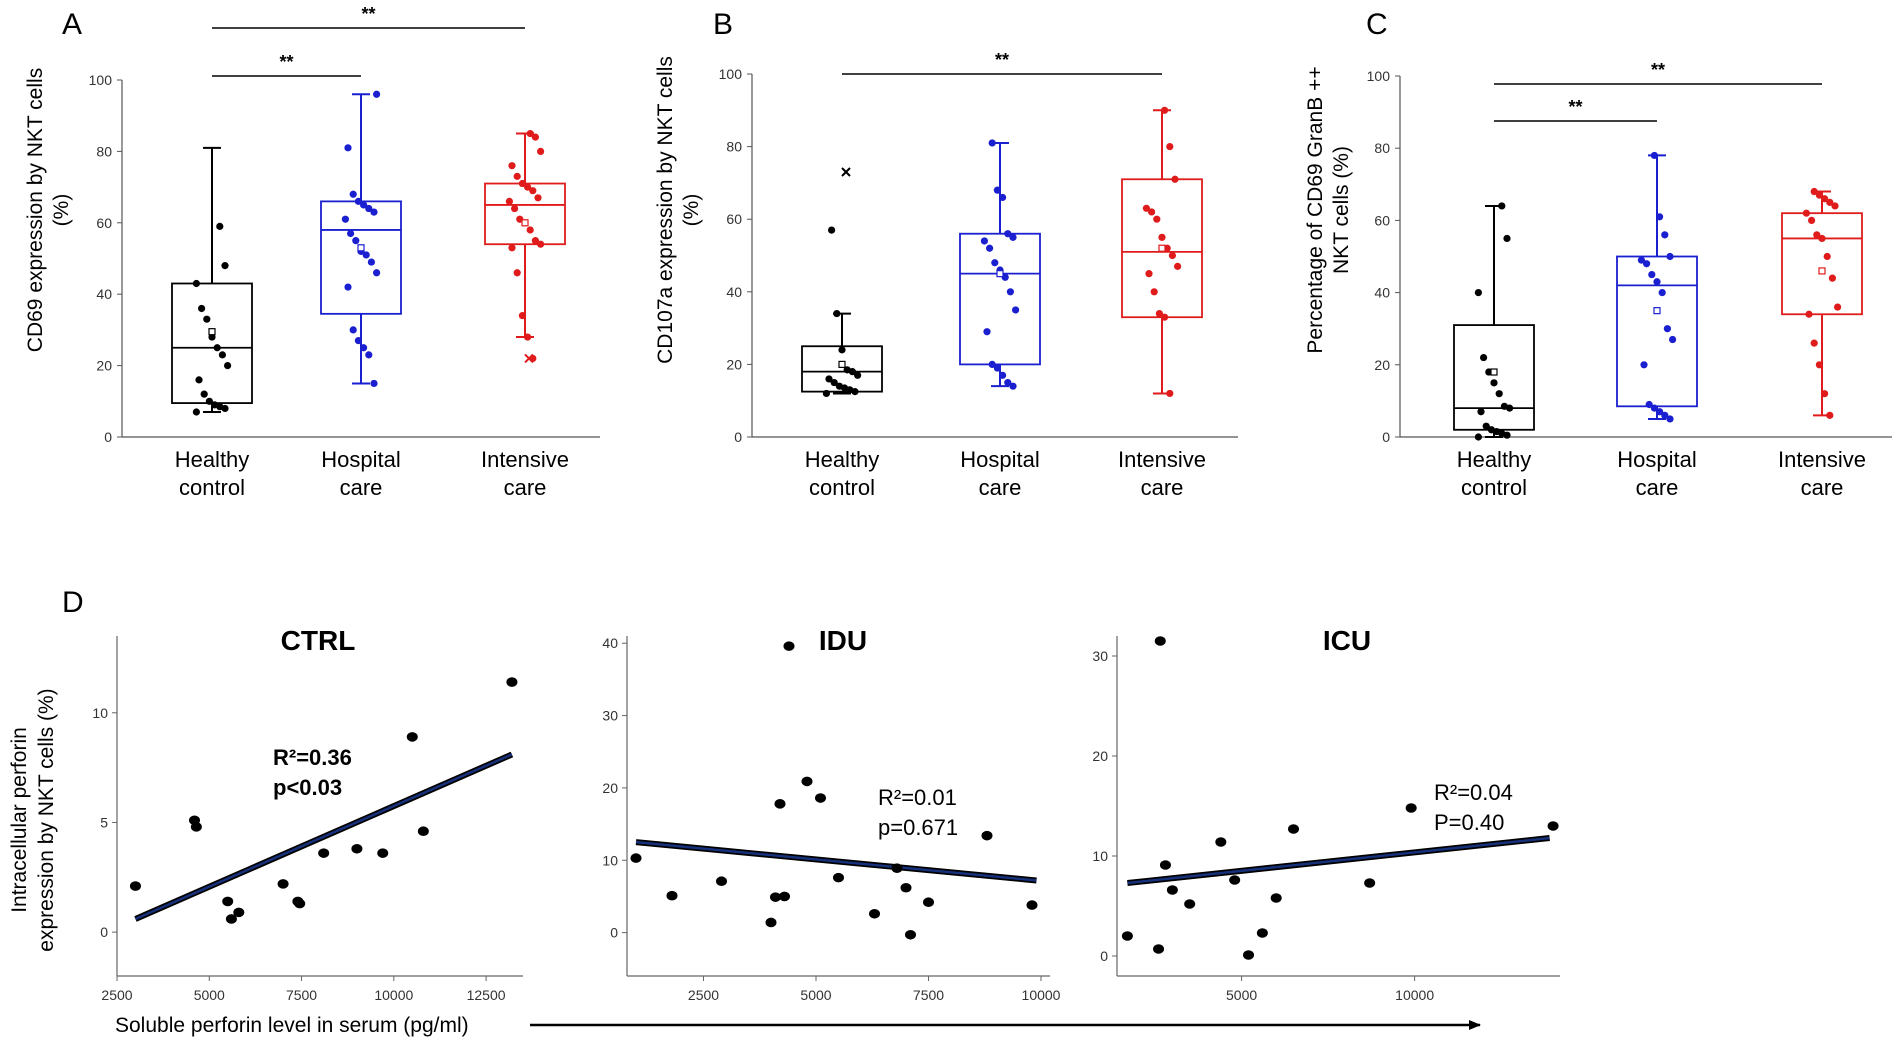 The height and width of the screenshot is (1043, 1902). What do you see at coordinates (100, 713) in the screenshot?
I see `ctrl-ytick-label: 10` at bounding box center [100, 713].